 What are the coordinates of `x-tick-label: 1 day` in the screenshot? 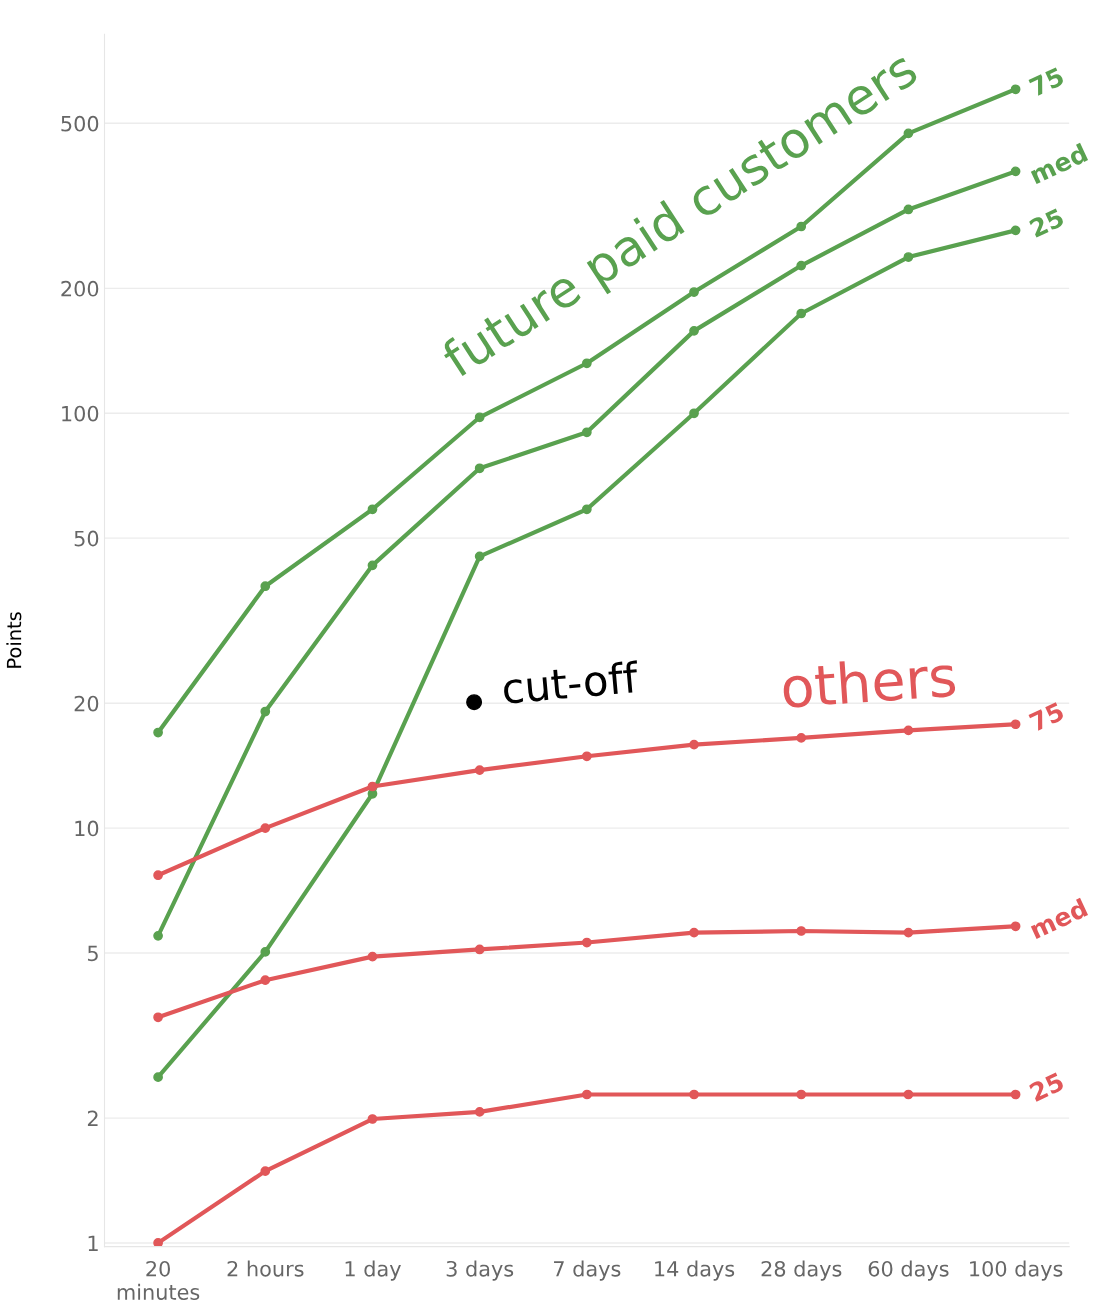 It's located at (373, 1270).